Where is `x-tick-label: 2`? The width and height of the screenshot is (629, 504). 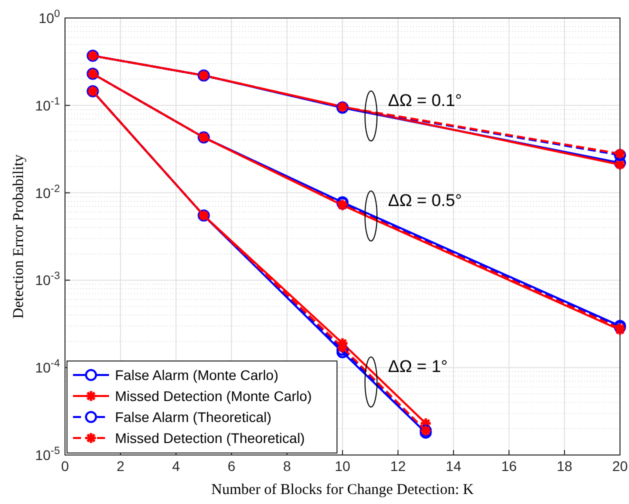
x-tick-label: 2 is located at coordinates (120, 466).